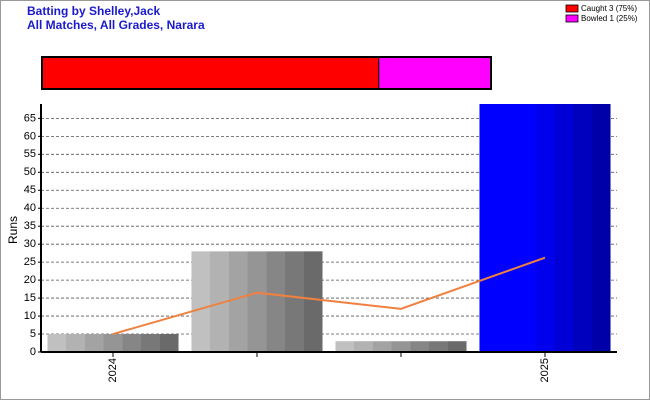  Describe the element at coordinates (30, 172) in the screenshot. I see `y-tick-label: 50` at that location.